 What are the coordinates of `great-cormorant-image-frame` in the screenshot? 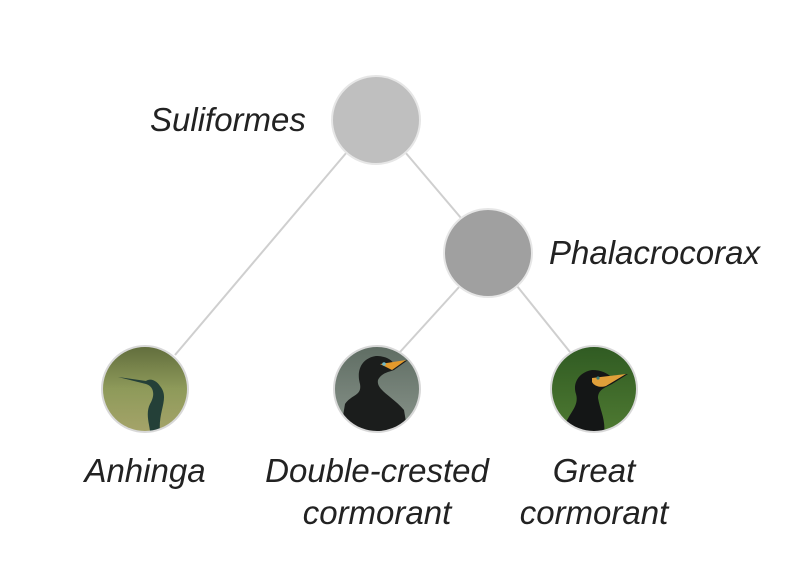 It's located at (594, 389).